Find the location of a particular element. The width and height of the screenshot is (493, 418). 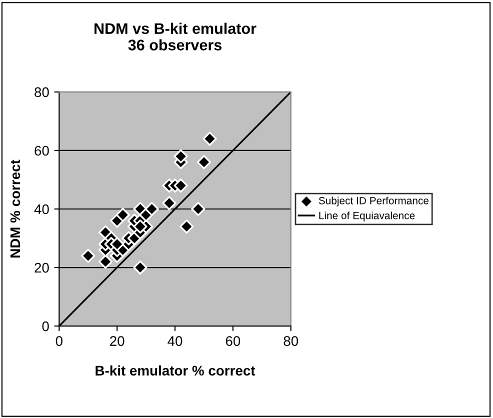

x-tick-label: 60 is located at coordinates (233, 341).